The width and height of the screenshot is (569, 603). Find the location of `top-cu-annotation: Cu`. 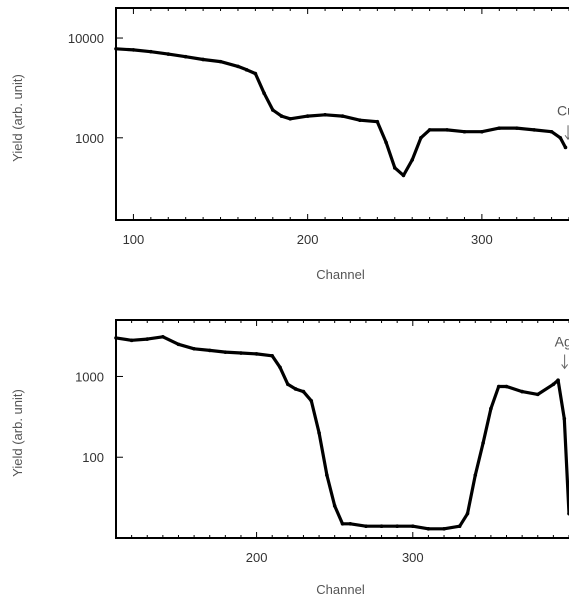

top-cu-annotation: Cu is located at coordinates (563, 110).